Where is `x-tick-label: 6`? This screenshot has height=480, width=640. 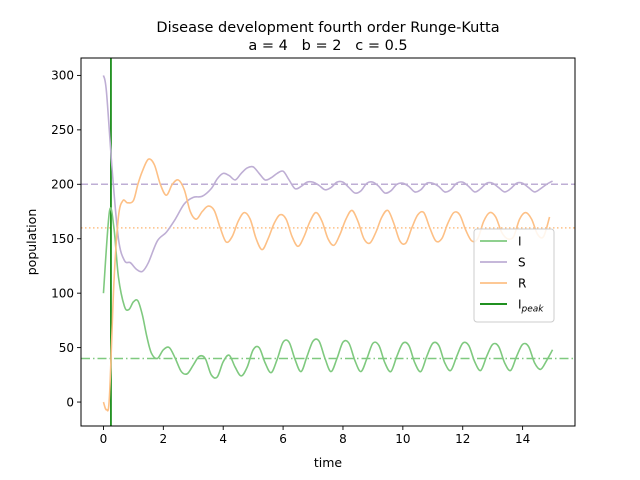
x-tick-label: 6 is located at coordinates (283, 439).